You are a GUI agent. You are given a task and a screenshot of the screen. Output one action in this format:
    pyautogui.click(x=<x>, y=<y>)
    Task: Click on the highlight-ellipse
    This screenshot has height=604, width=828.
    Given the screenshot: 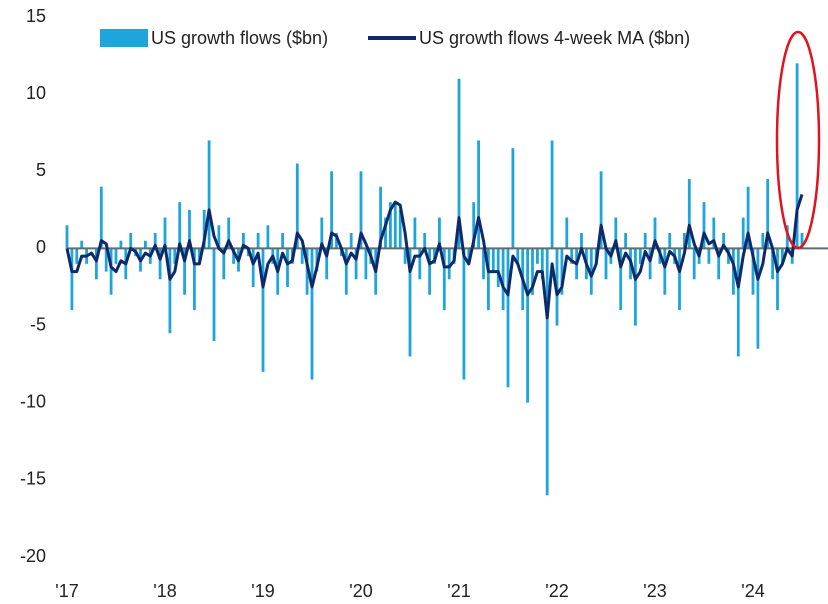 What is the action you would take?
    pyautogui.click(x=798, y=140)
    